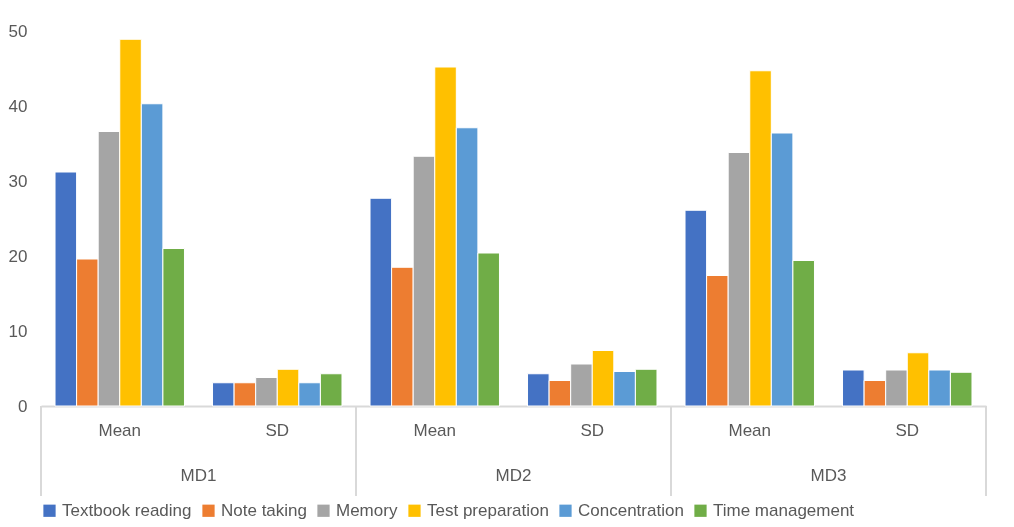 The height and width of the screenshot is (527, 1014). I want to click on y-tick-label: 20, so click(18, 256).